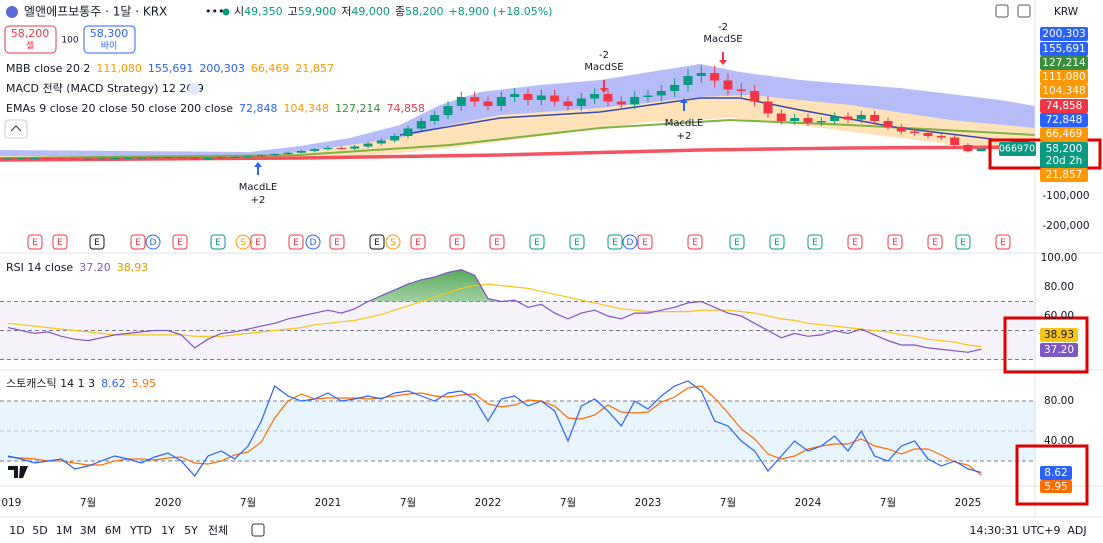  What do you see at coordinates (293, 11) in the screenshot?
I see `ohlc-label: 고` at bounding box center [293, 11].